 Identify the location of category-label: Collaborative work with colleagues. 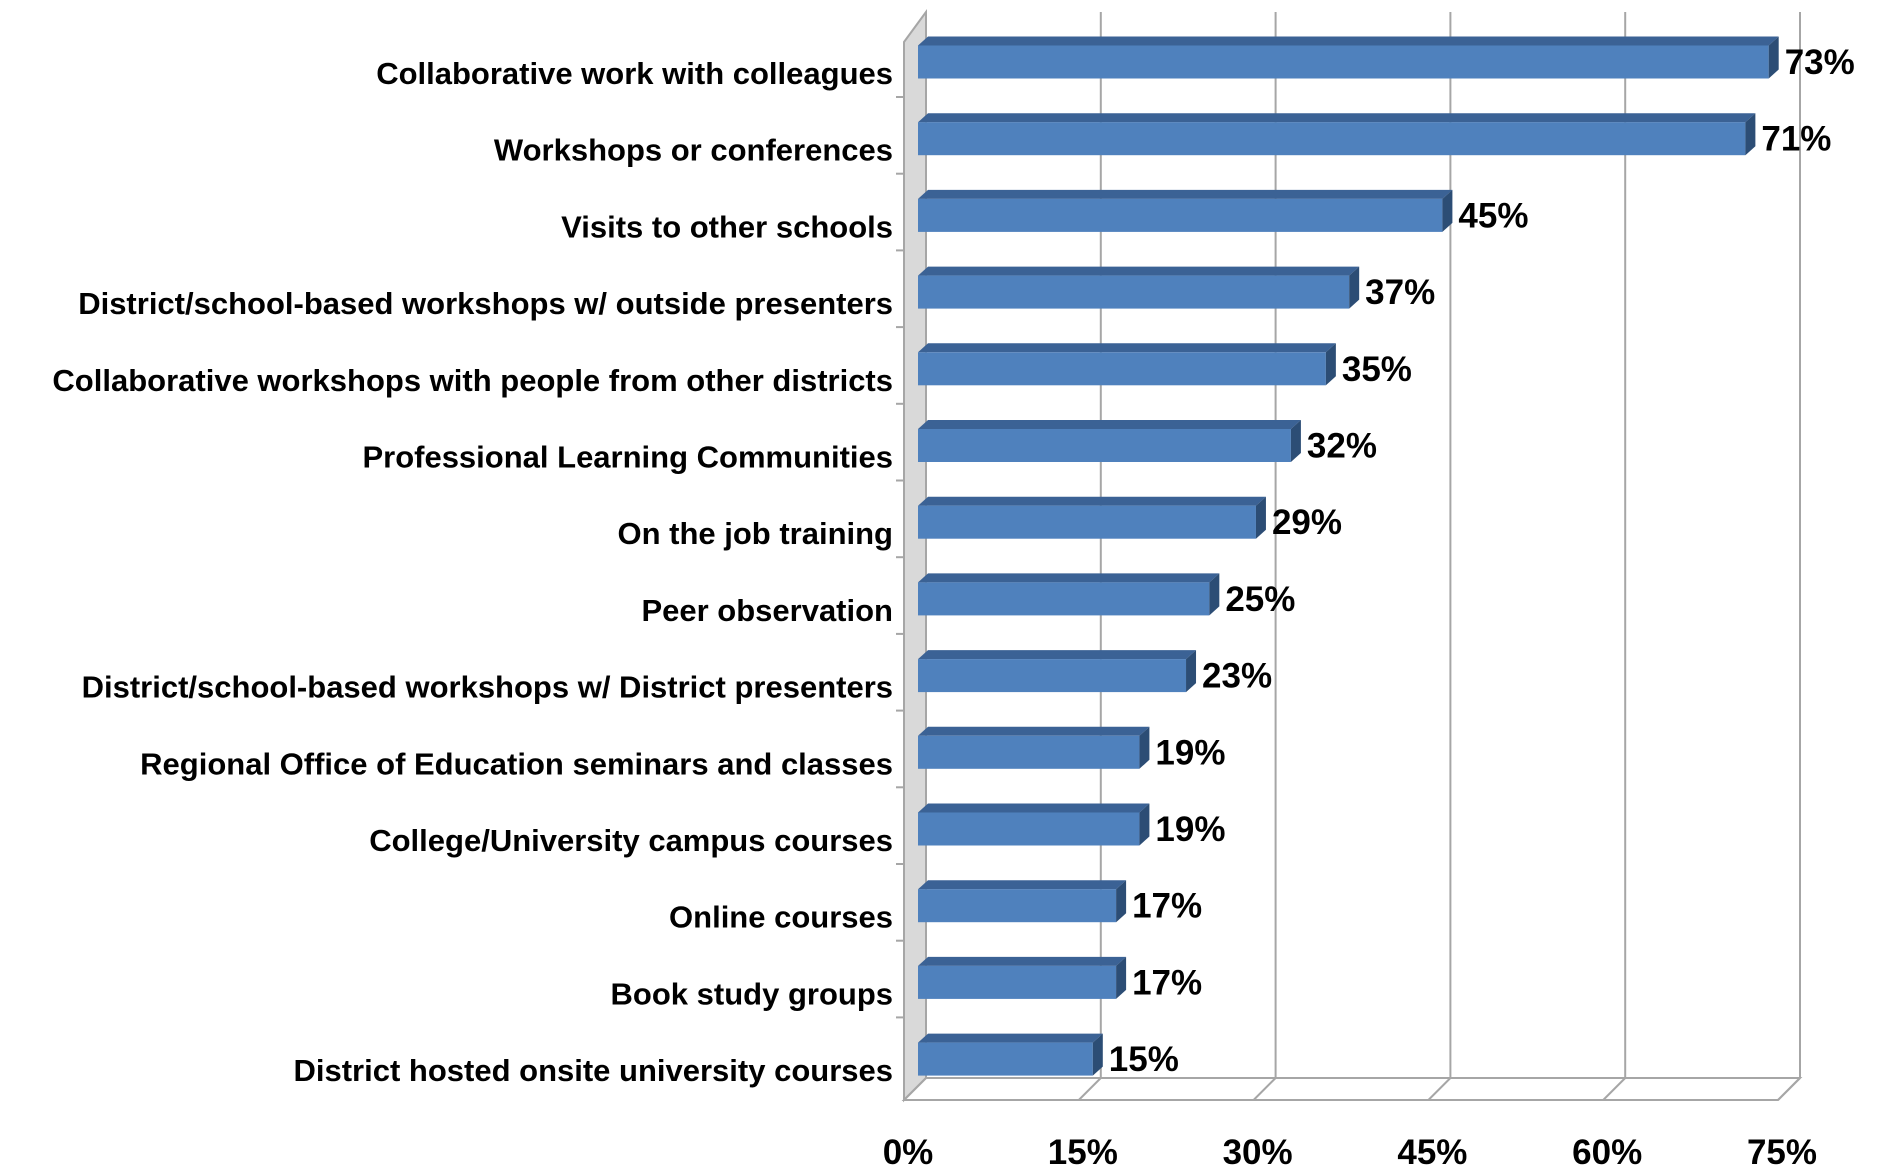
(634, 73).